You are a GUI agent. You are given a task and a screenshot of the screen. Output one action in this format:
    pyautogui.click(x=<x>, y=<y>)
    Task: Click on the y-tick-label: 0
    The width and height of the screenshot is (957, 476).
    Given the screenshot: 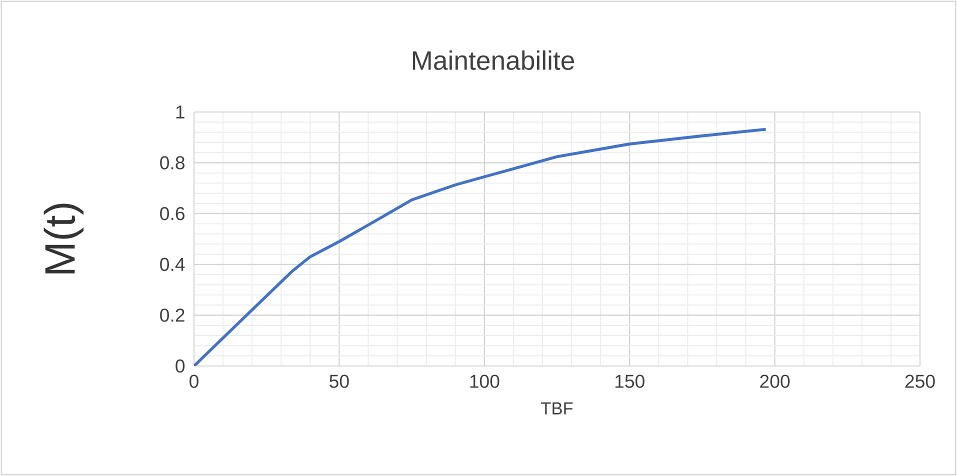 What is the action you would take?
    pyautogui.click(x=180, y=366)
    